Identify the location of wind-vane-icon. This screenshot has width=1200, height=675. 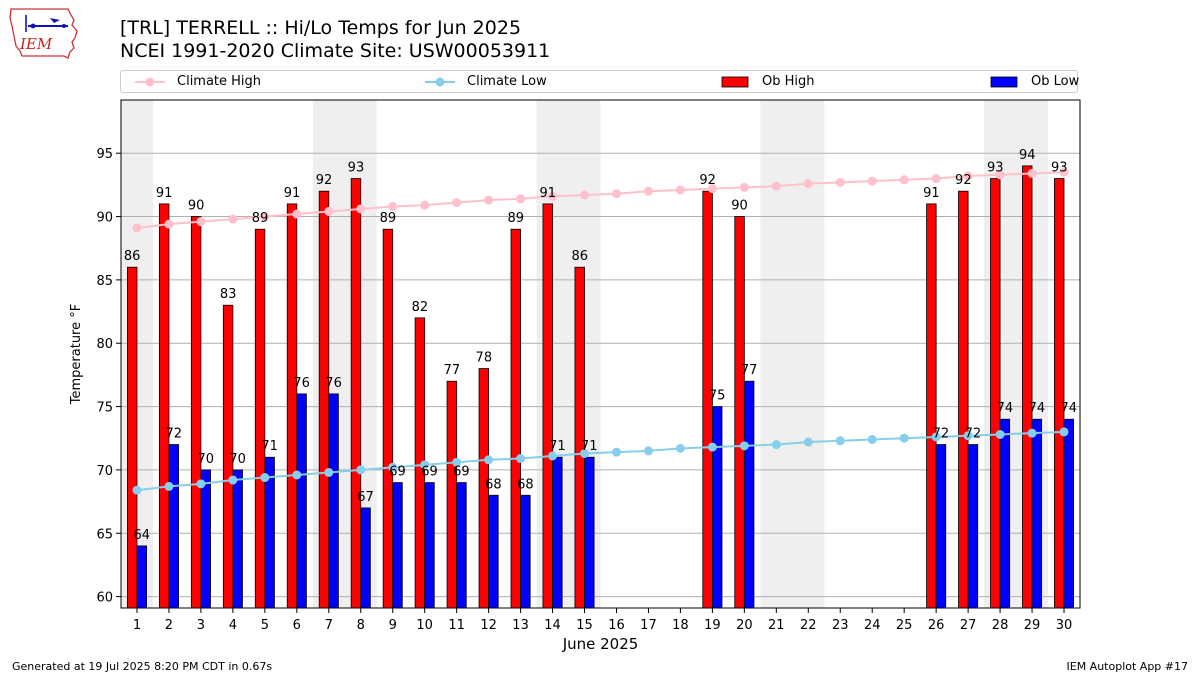
(55, 20).